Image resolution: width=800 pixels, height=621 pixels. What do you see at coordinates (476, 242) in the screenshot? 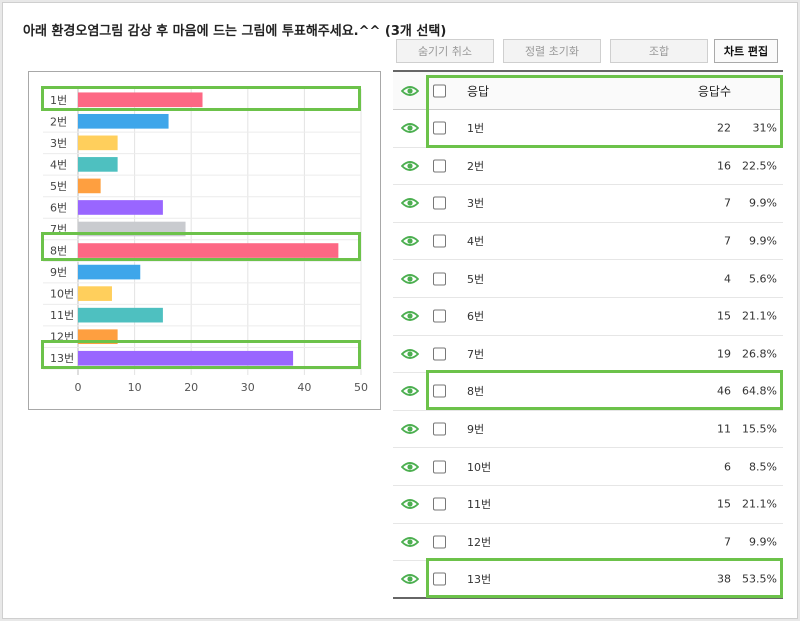
I see `response-label: 4번` at bounding box center [476, 242].